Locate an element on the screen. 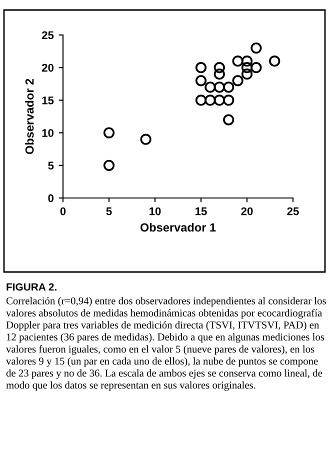 This screenshot has width=329, height=466. y-tick-label: 15 is located at coordinates (48, 100).